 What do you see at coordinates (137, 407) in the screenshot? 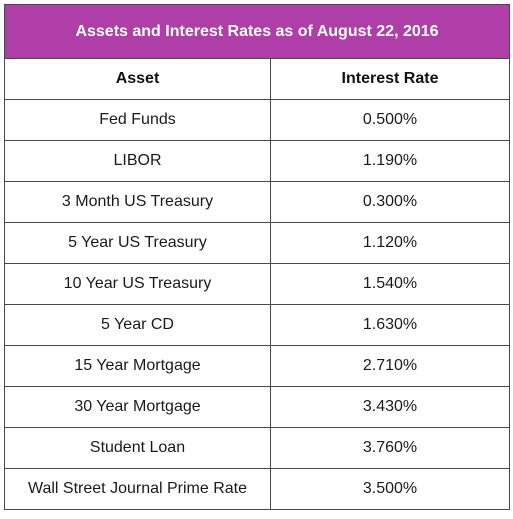
I see `asset-cell: 30 Year Mortgage` at bounding box center [137, 407].